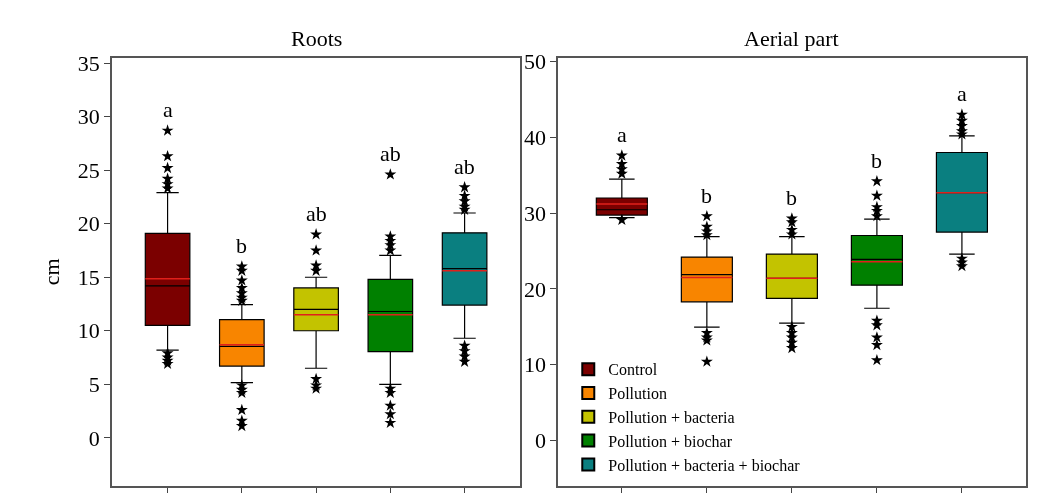 This screenshot has width=1051, height=501. Describe the element at coordinates (704, 465) in the screenshot. I see `legend-label: Pollution + bacteria + biochar` at that location.